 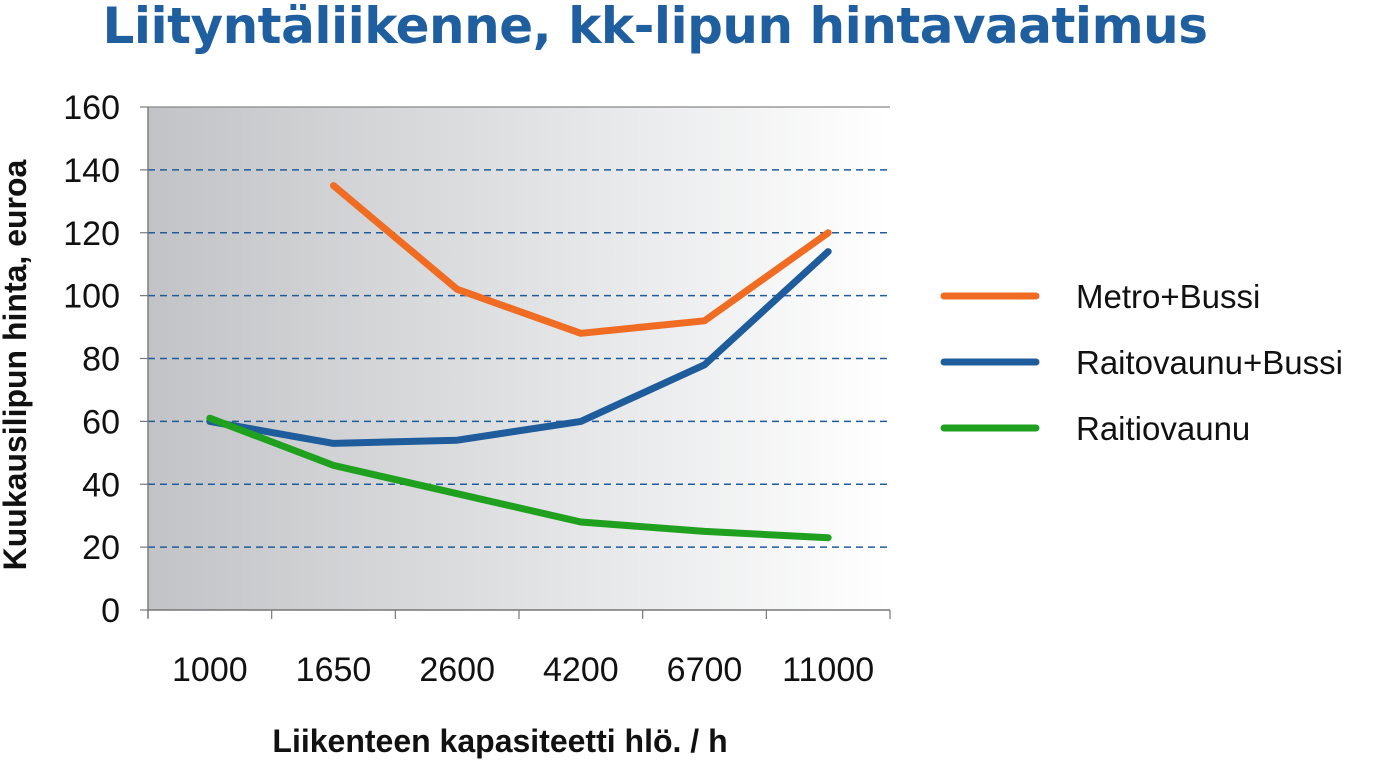 I want to click on x-tick-label: 1650, so click(x=334, y=670).